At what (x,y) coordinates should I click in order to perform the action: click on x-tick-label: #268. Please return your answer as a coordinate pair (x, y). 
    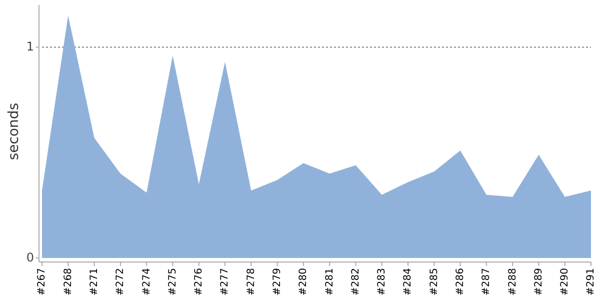
    Looking at the image, I should click on (68, 282).